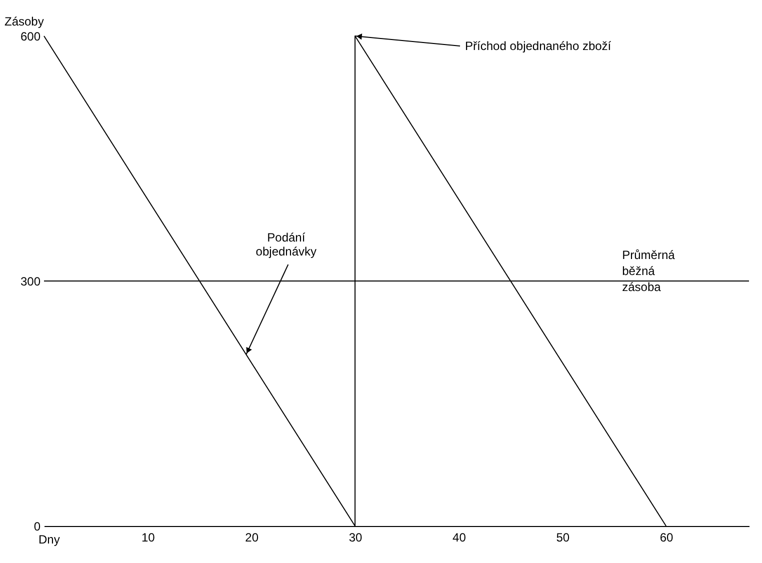 The image size is (762, 563). What do you see at coordinates (252, 537) in the screenshot?
I see `x-tick-label: 20` at bounding box center [252, 537].